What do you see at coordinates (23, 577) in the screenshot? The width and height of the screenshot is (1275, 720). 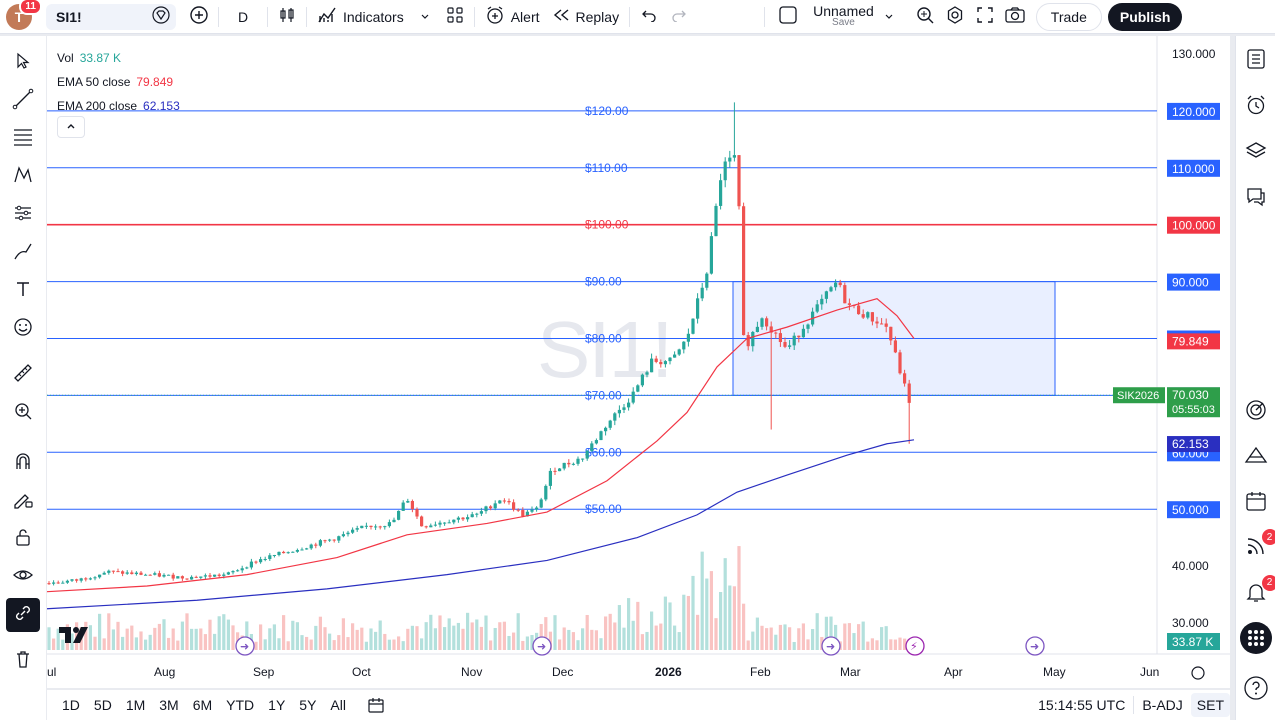 I see `visibility-tool` at bounding box center [23, 577].